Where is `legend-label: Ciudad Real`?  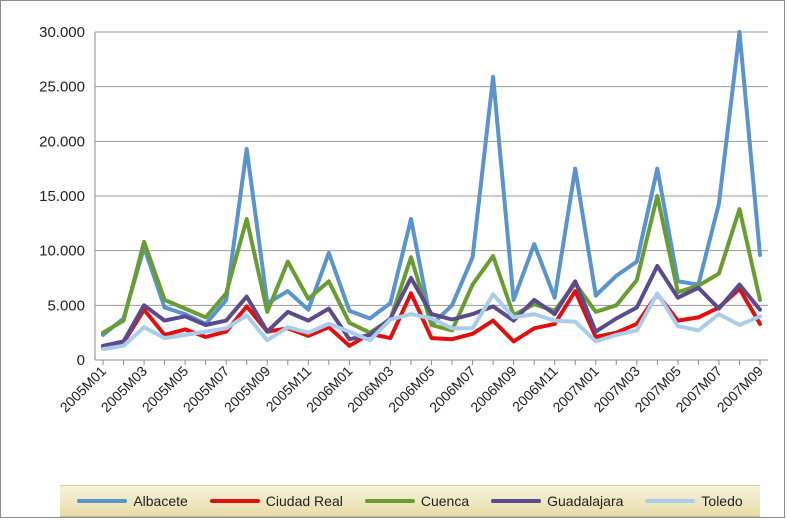
legend-label: Ciudad Real is located at coordinates (304, 501).